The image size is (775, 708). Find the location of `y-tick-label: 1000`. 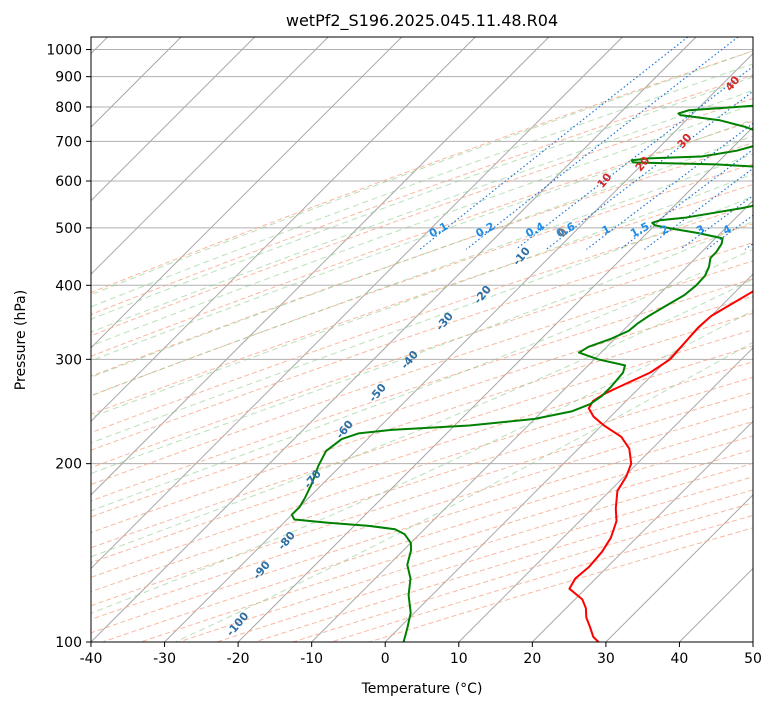

y-tick-label: 1000 is located at coordinates (64, 51).